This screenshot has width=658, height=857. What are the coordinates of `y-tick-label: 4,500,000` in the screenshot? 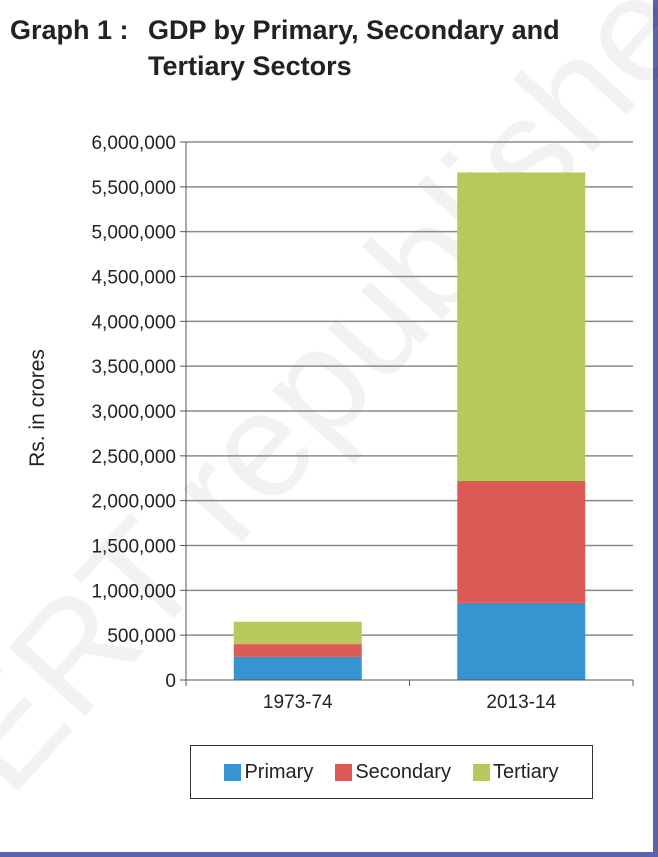 It's located at (133, 278).